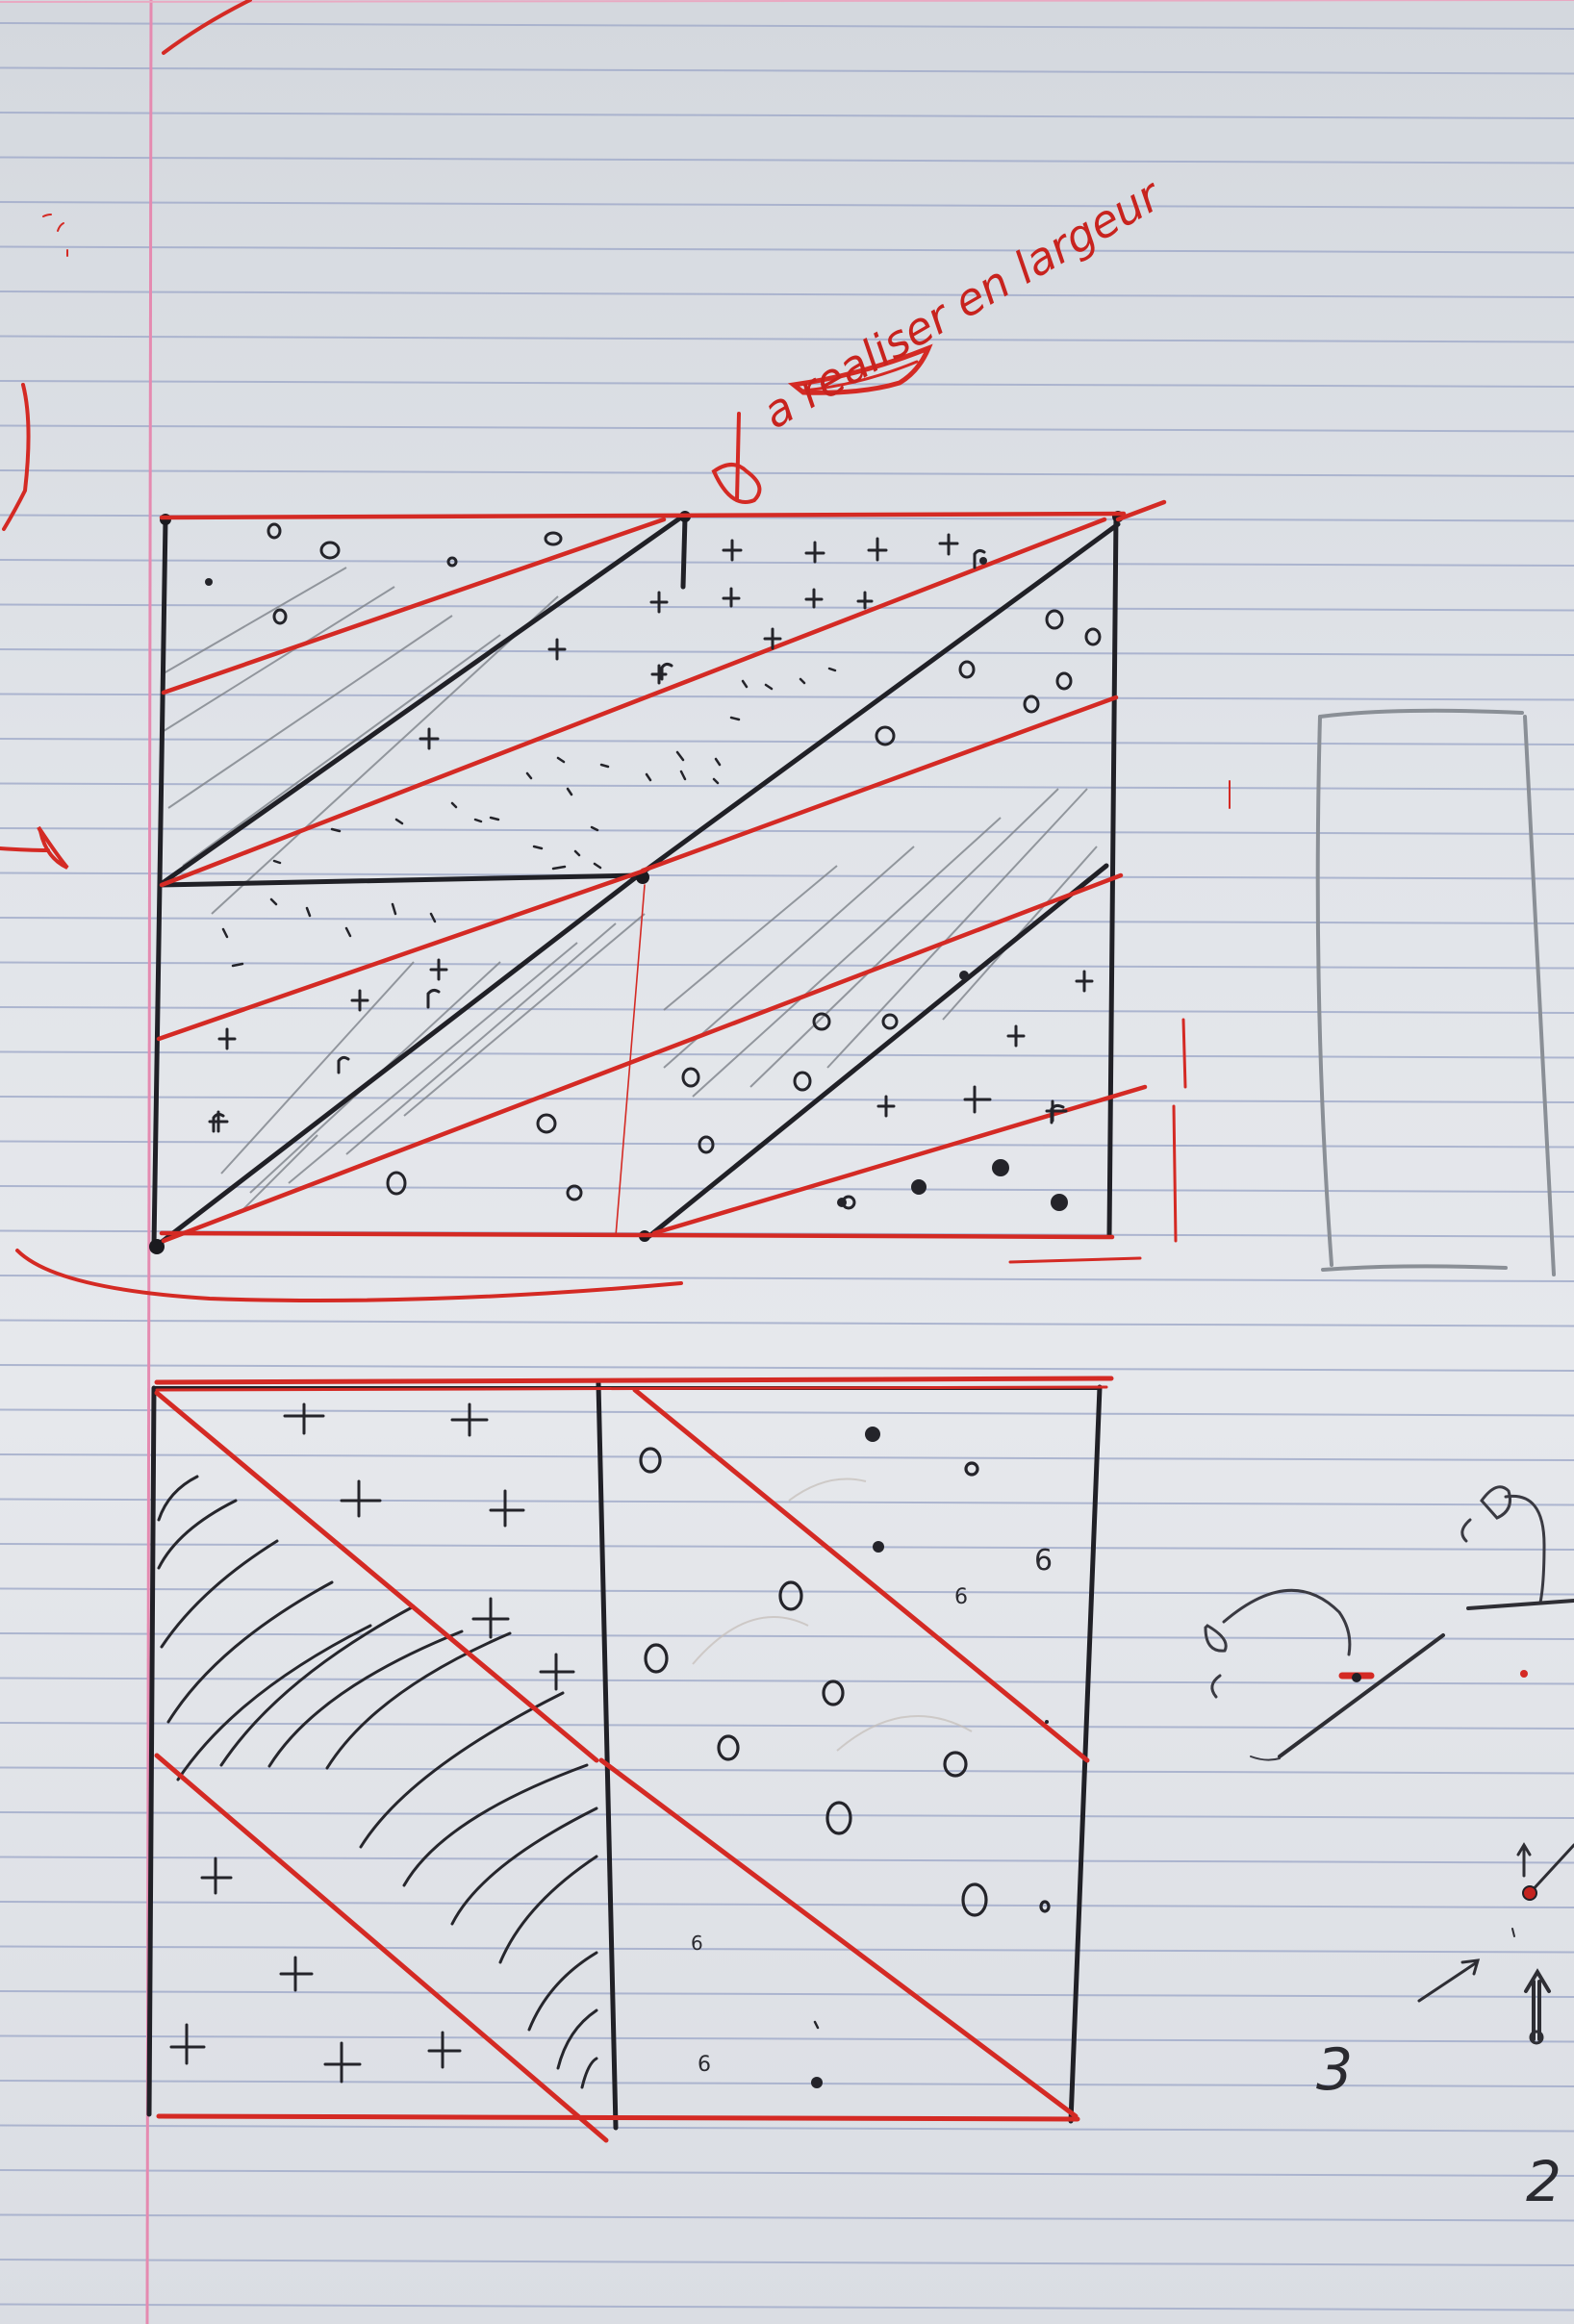 This screenshot has height=2324, width=1574. I want to click on number-two: 2, so click(1544, 2181).